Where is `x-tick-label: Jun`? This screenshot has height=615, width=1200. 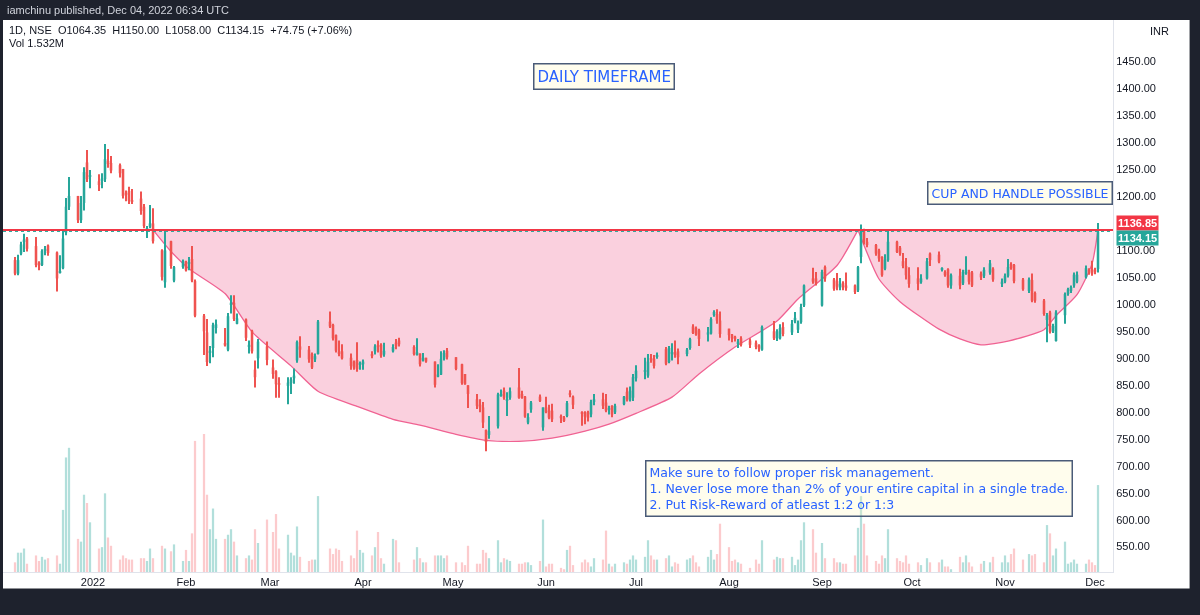 x-tick-label: Jun is located at coordinates (546, 582).